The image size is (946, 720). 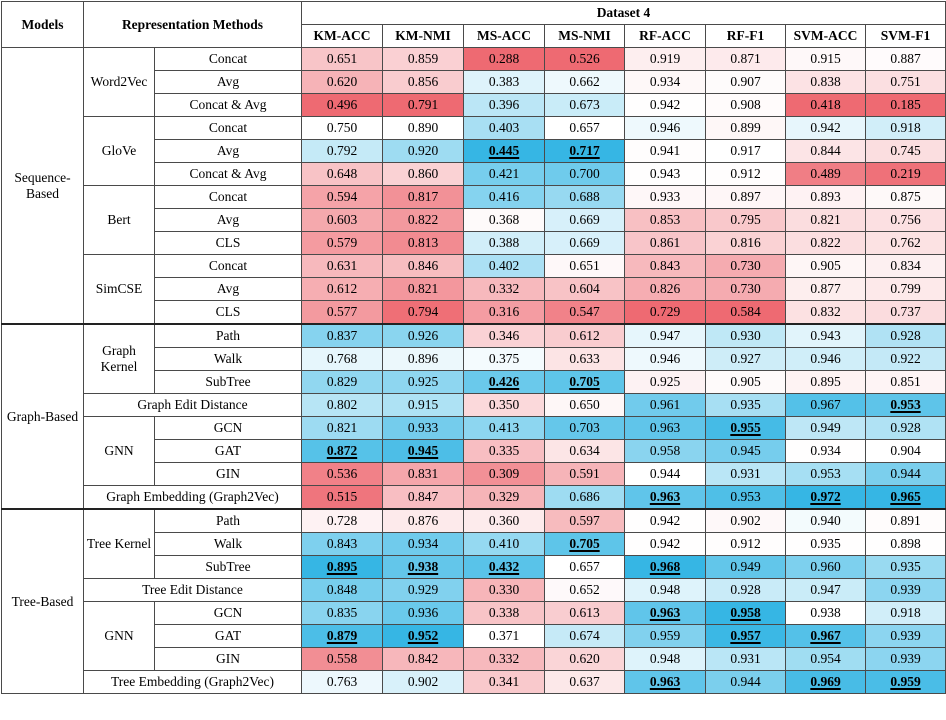 I want to click on score-cell: 0.421, so click(x=504, y=174).